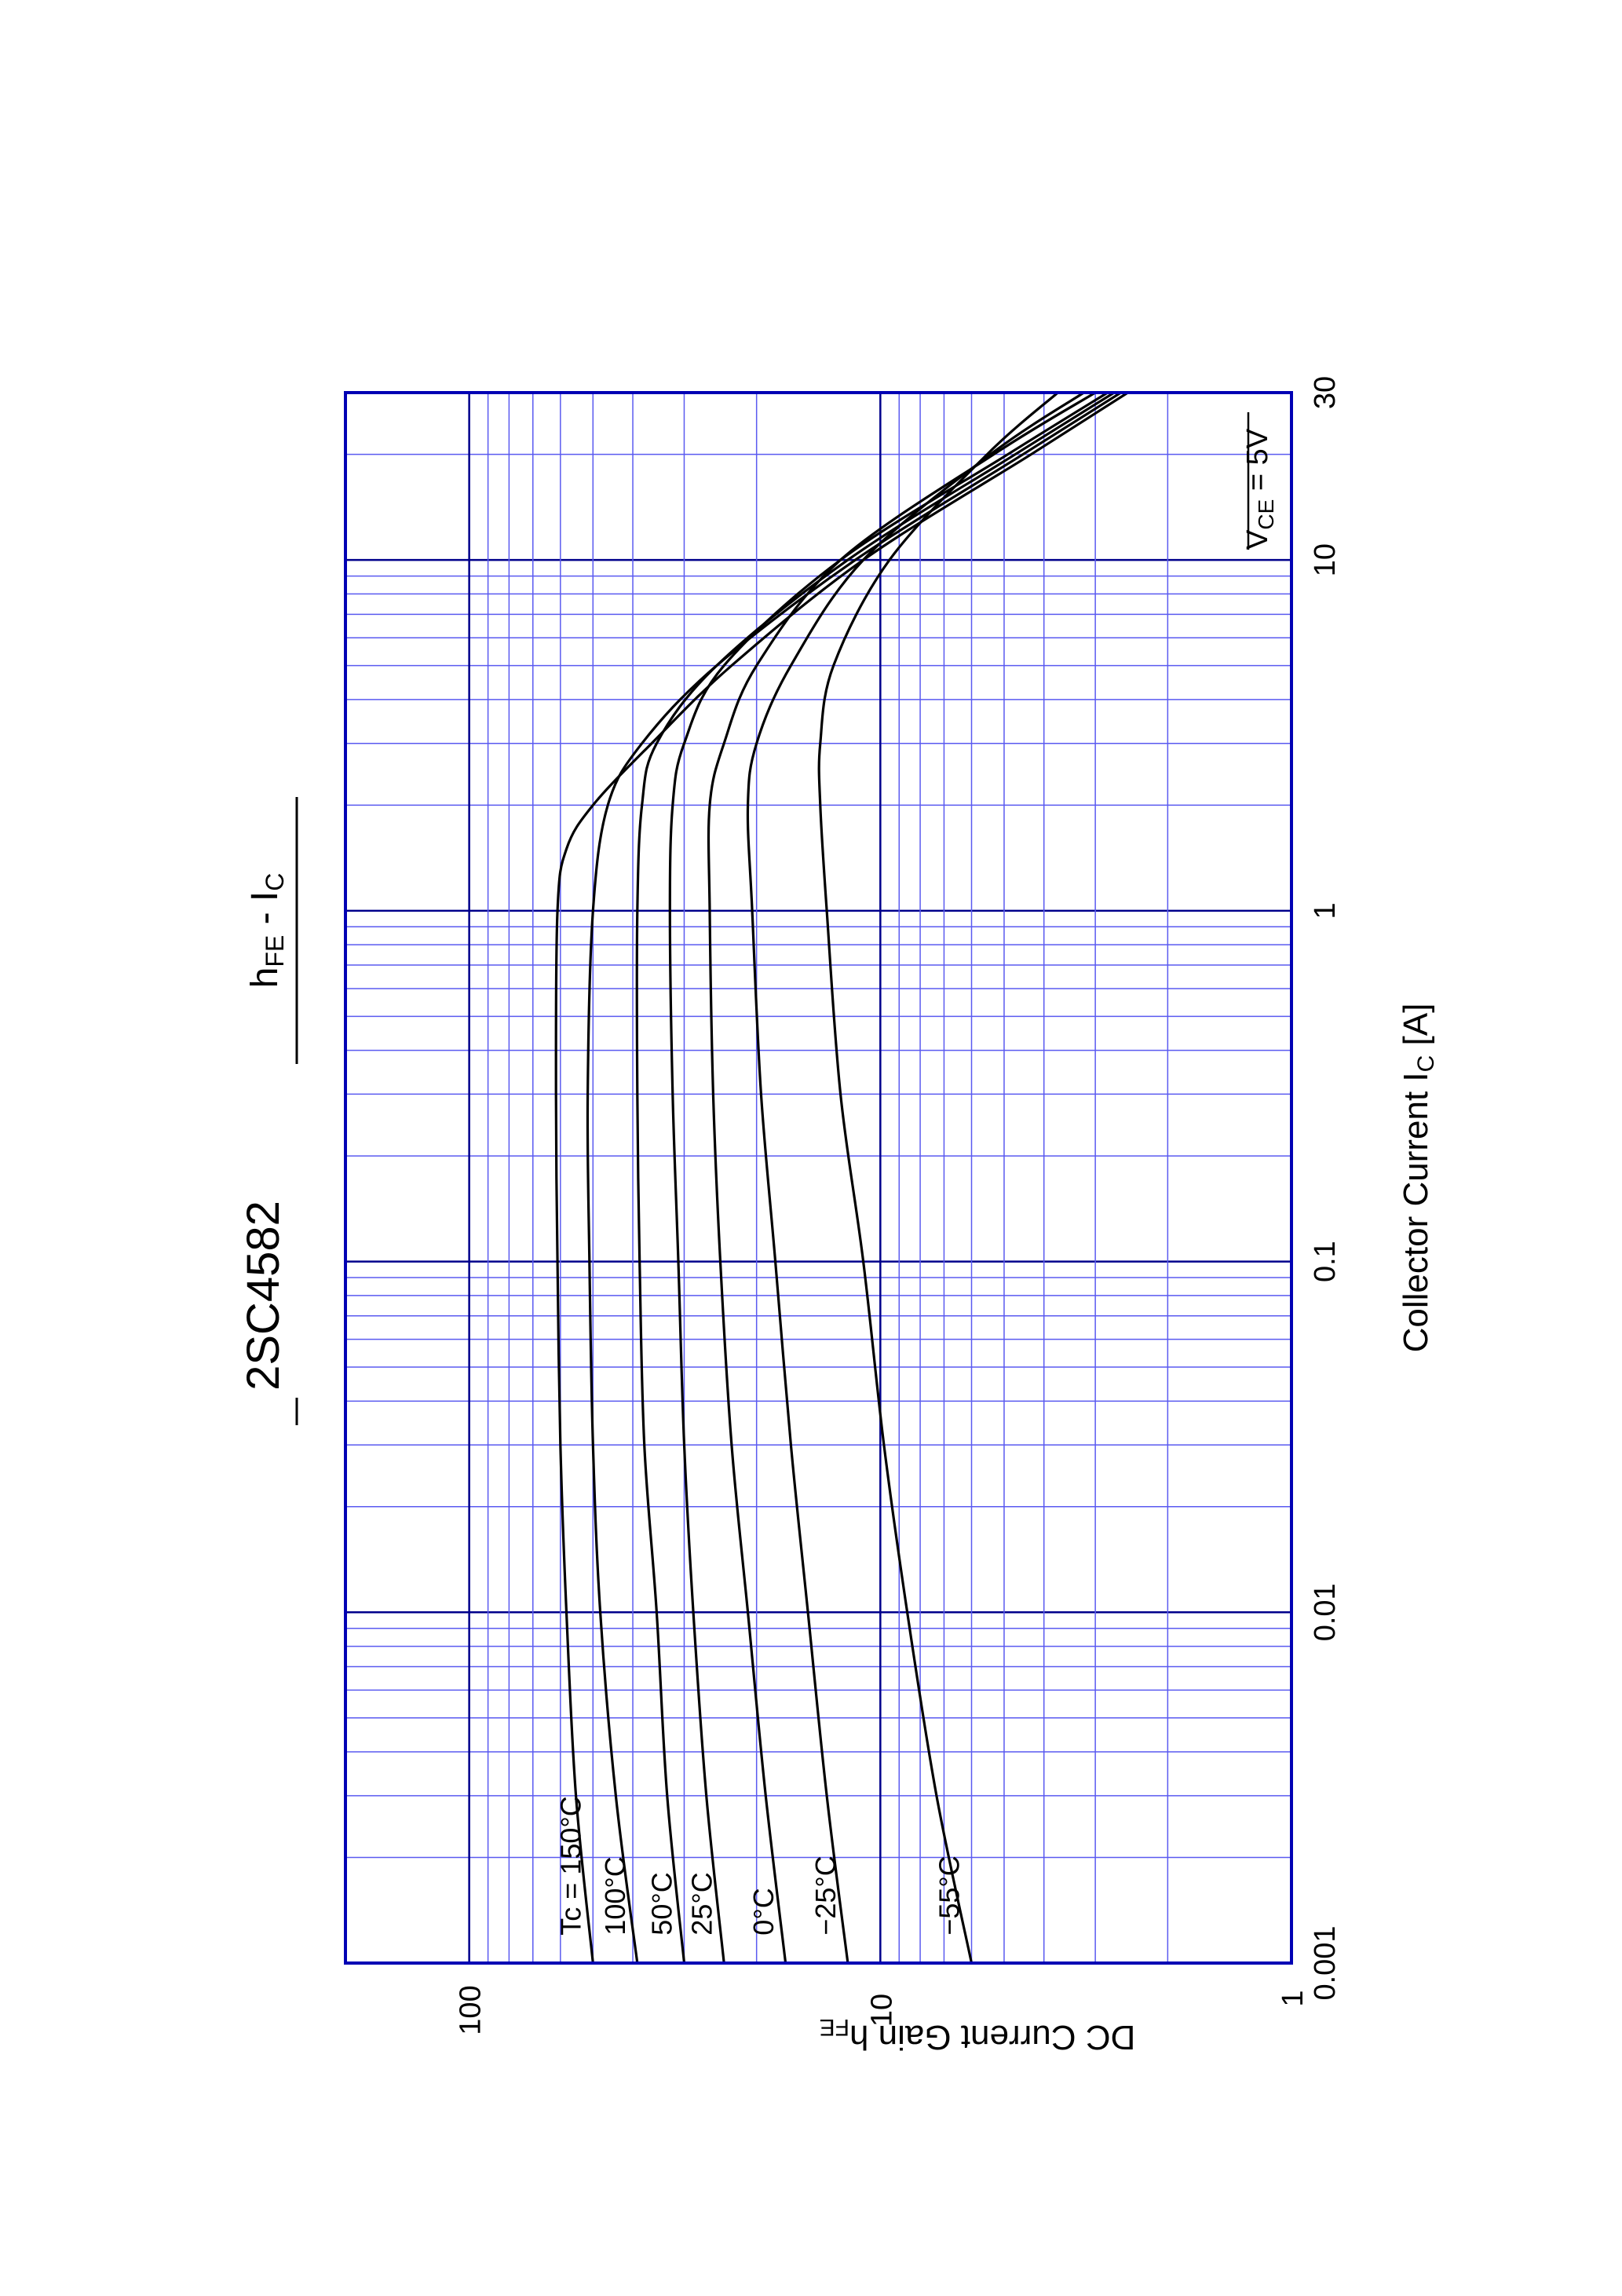 The width and height of the screenshot is (1622, 2296). What do you see at coordinates (826, 1895) in the screenshot?
I see `series-label: −25°C` at bounding box center [826, 1895].